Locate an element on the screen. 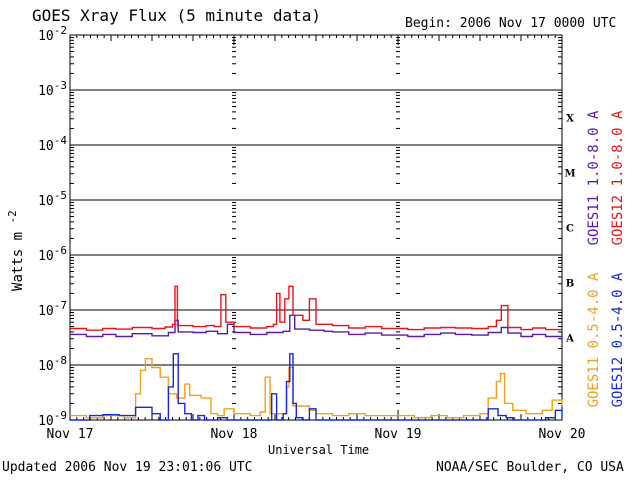 The image size is (640, 480). credit-label: NOAA/SEC Boulder, CO USA is located at coordinates (530, 467).